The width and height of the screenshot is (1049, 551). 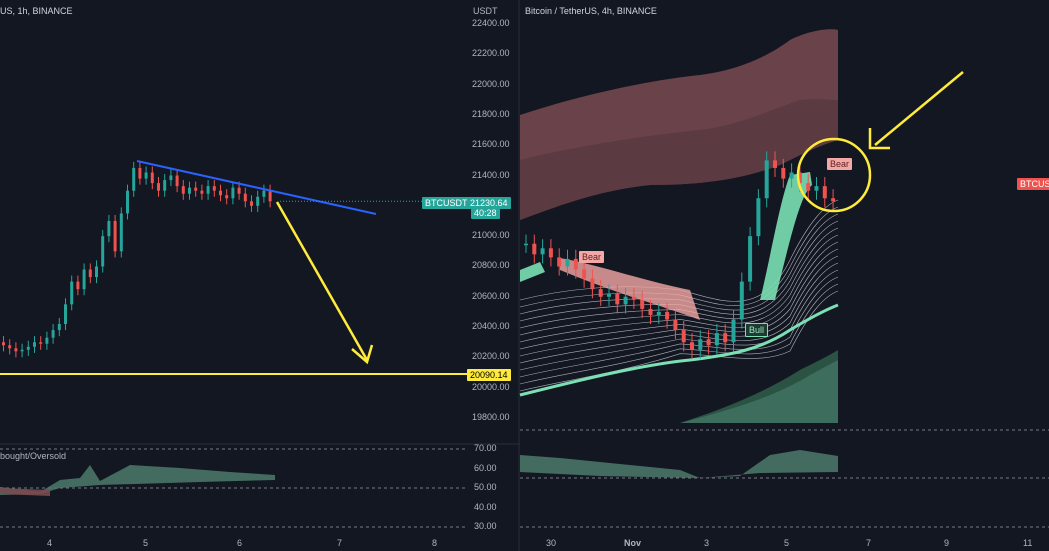 I want to click on x-tick-right: 9, so click(x=947, y=543).